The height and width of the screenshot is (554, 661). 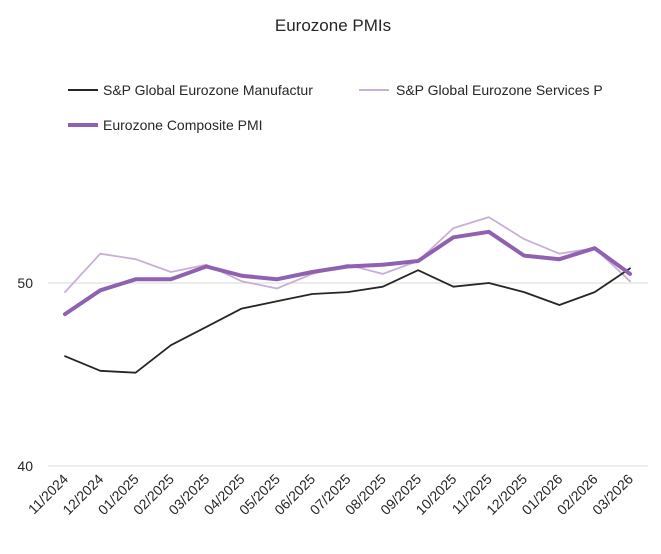 What do you see at coordinates (183, 125) in the screenshot?
I see `legend-label-composite: Eurozone Composite PMI` at bounding box center [183, 125].